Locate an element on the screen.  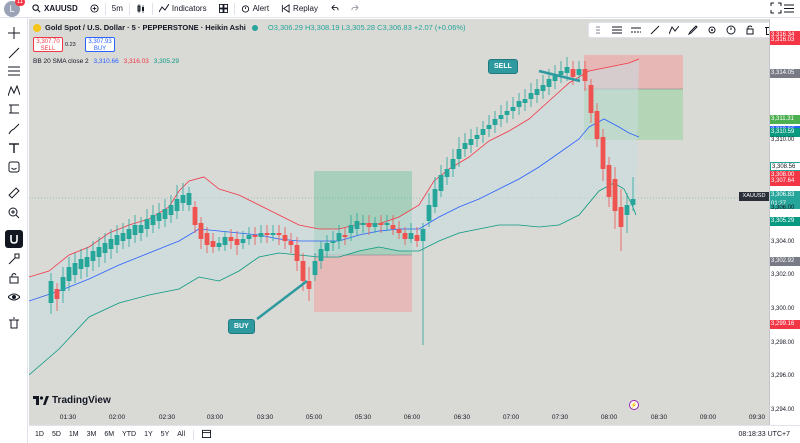
delete-tool is located at coordinates (14, 323).